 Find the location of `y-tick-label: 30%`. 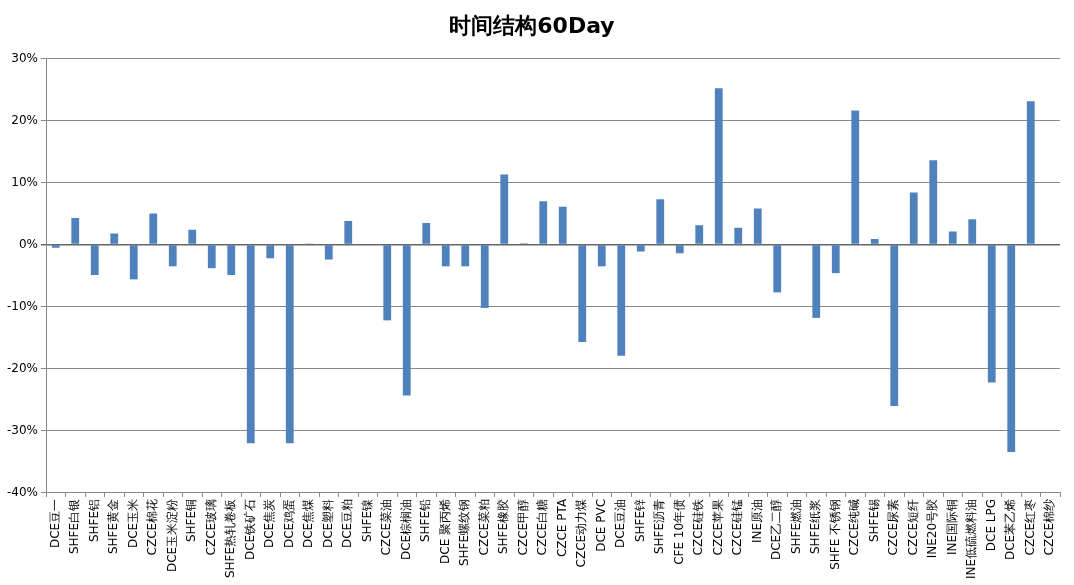

y-tick-label: 30% is located at coordinates (24, 57).